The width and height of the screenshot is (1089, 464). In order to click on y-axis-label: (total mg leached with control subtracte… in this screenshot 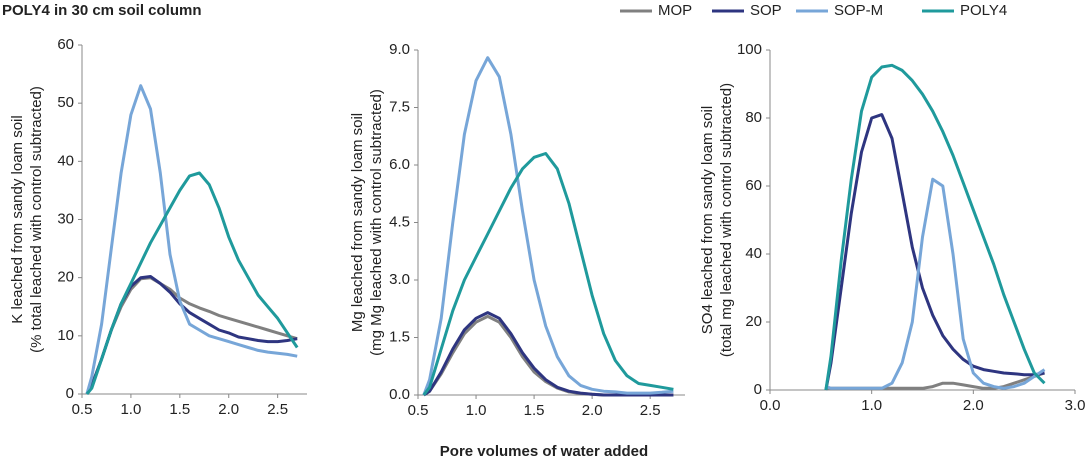, I will do `click(726, 220)`.